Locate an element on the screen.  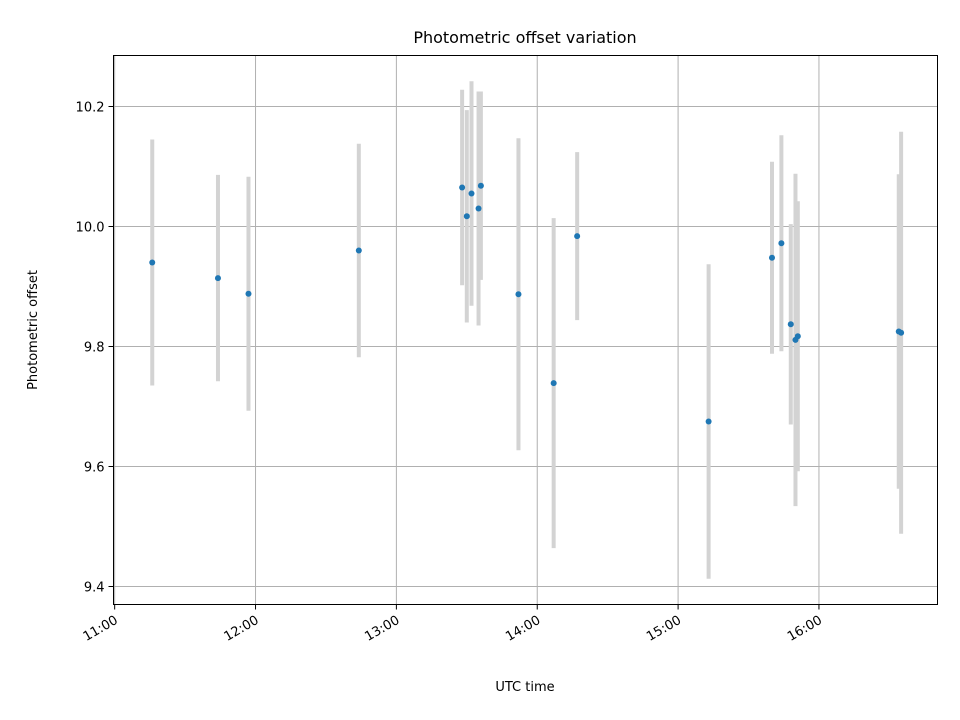
y-tick-label: 9.4 is located at coordinates (94, 588).